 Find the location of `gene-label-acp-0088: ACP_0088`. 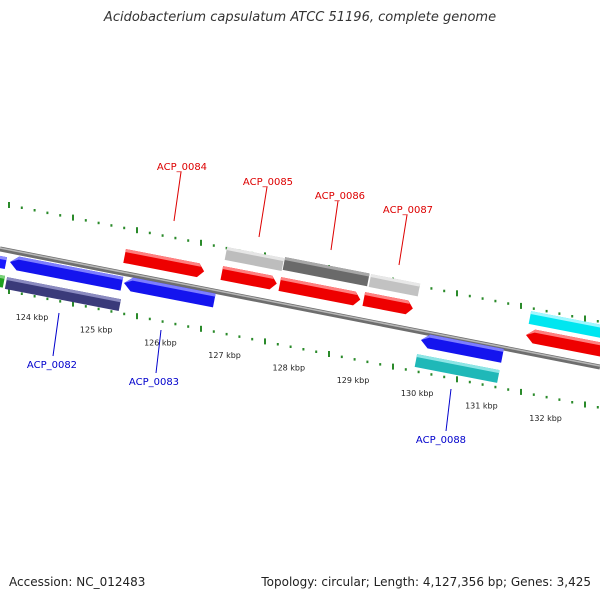

gene-label-acp-0088: ACP_0088 is located at coordinates (441, 440).